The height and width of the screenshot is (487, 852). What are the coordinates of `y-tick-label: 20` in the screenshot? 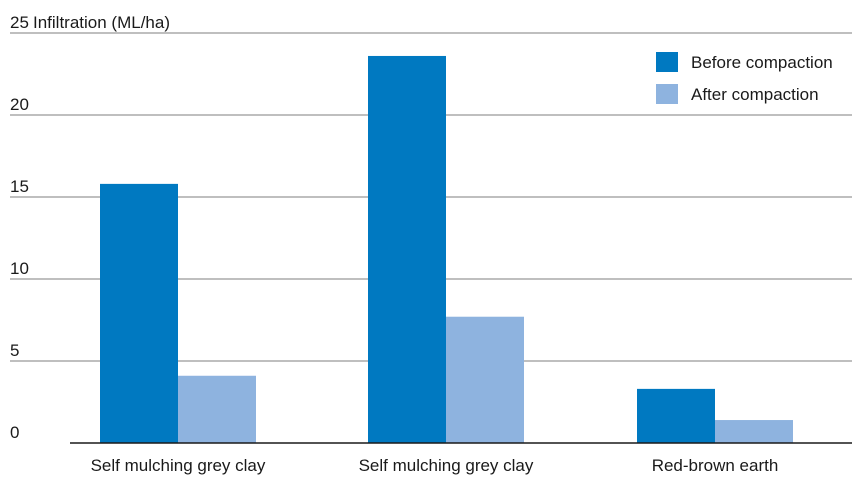 It's located at (19, 104).